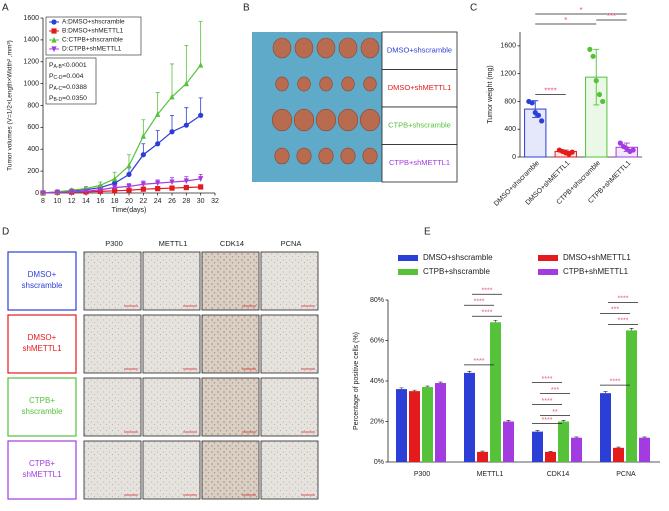  I want to click on x-tick-label: 20, so click(129, 201).